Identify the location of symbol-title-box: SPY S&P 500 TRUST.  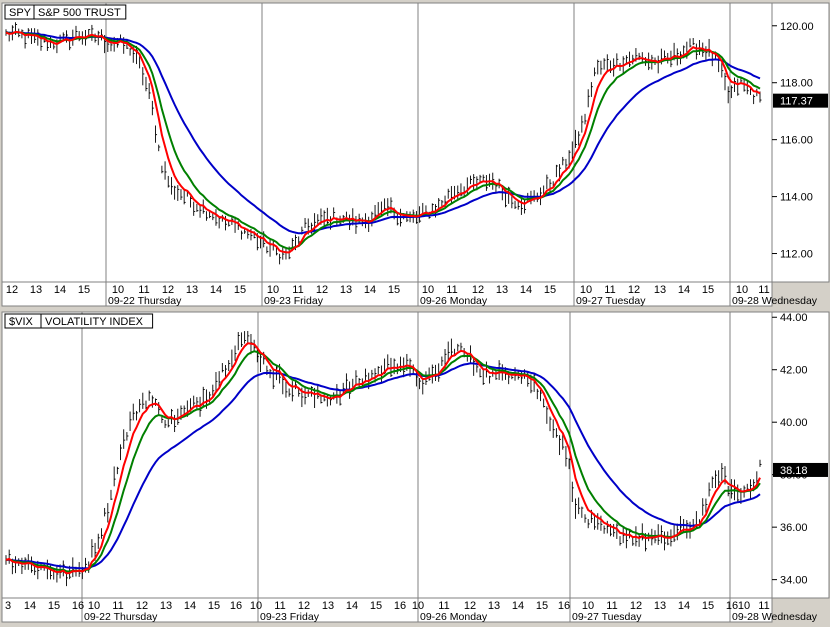
(65, 12).